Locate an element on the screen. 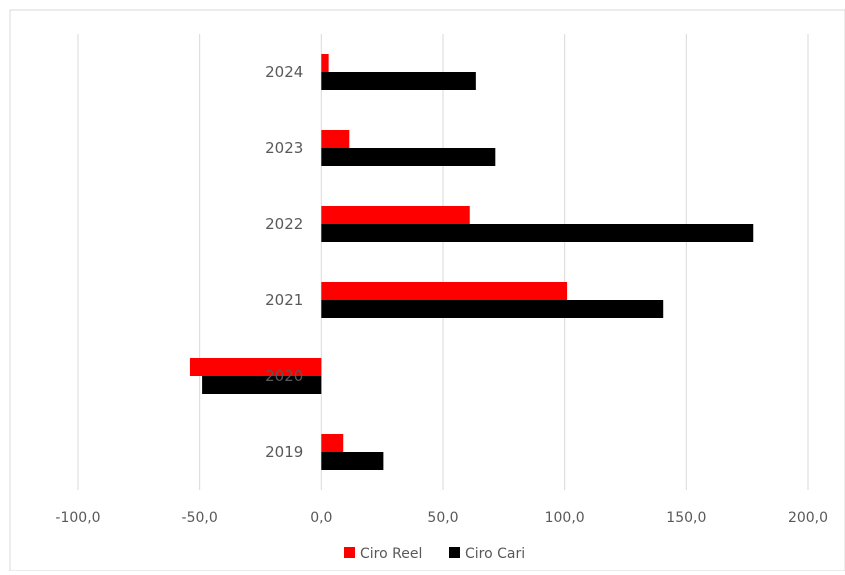  bar-ciro-reel-2020 is located at coordinates (255, 367).